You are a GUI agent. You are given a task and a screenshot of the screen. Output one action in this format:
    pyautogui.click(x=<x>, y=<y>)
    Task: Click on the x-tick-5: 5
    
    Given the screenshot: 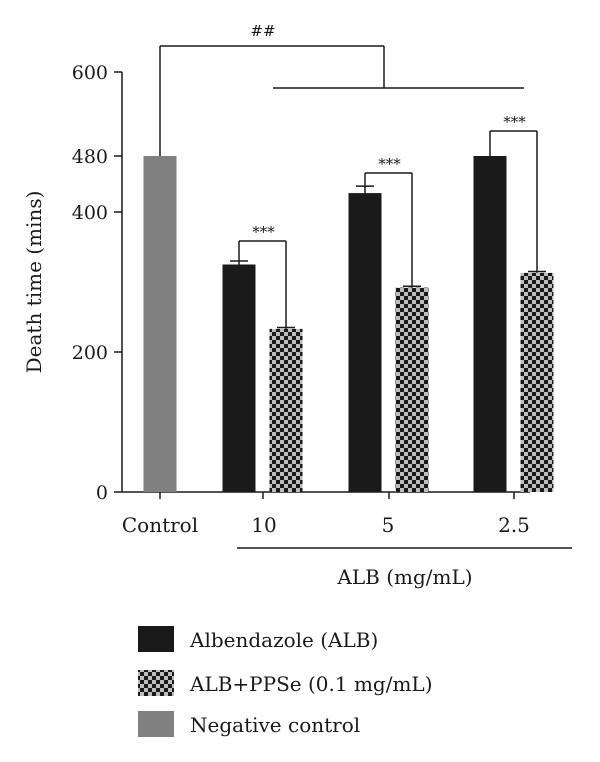 What is the action you would take?
    pyautogui.click(x=388, y=525)
    